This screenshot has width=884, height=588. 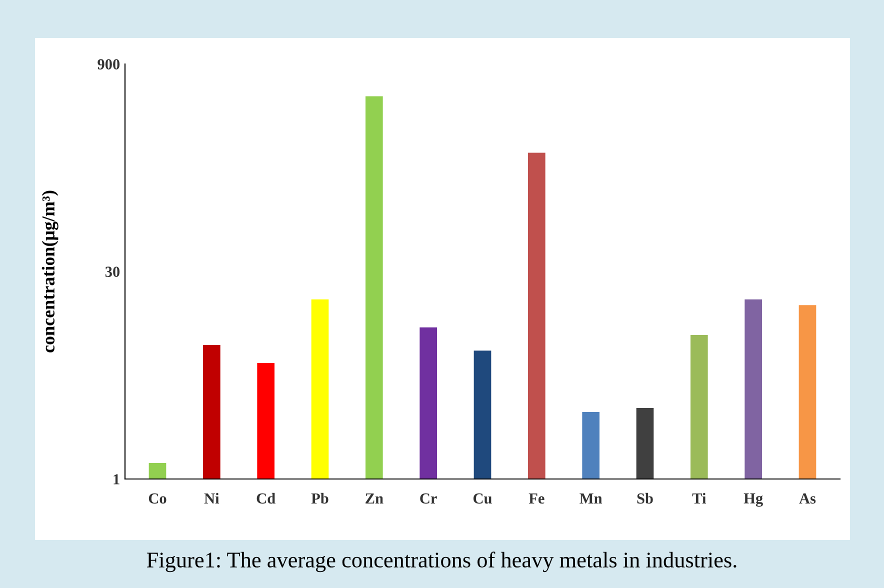 I want to click on x-tick-label: Fe, so click(x=536, y=498).